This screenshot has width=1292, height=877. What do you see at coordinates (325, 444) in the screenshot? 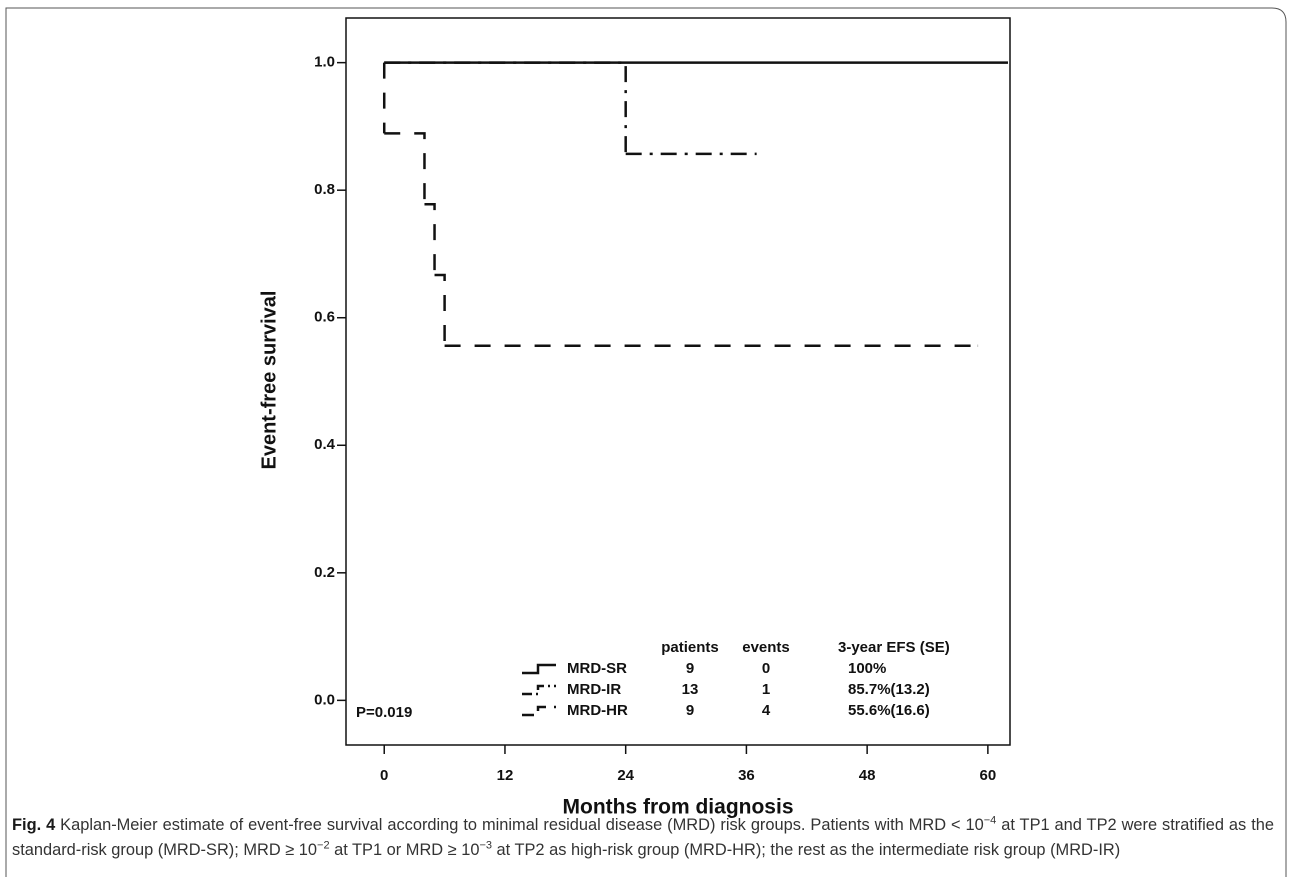
I see `y-tick-label: 0.4` at bounding box center [325, 444].